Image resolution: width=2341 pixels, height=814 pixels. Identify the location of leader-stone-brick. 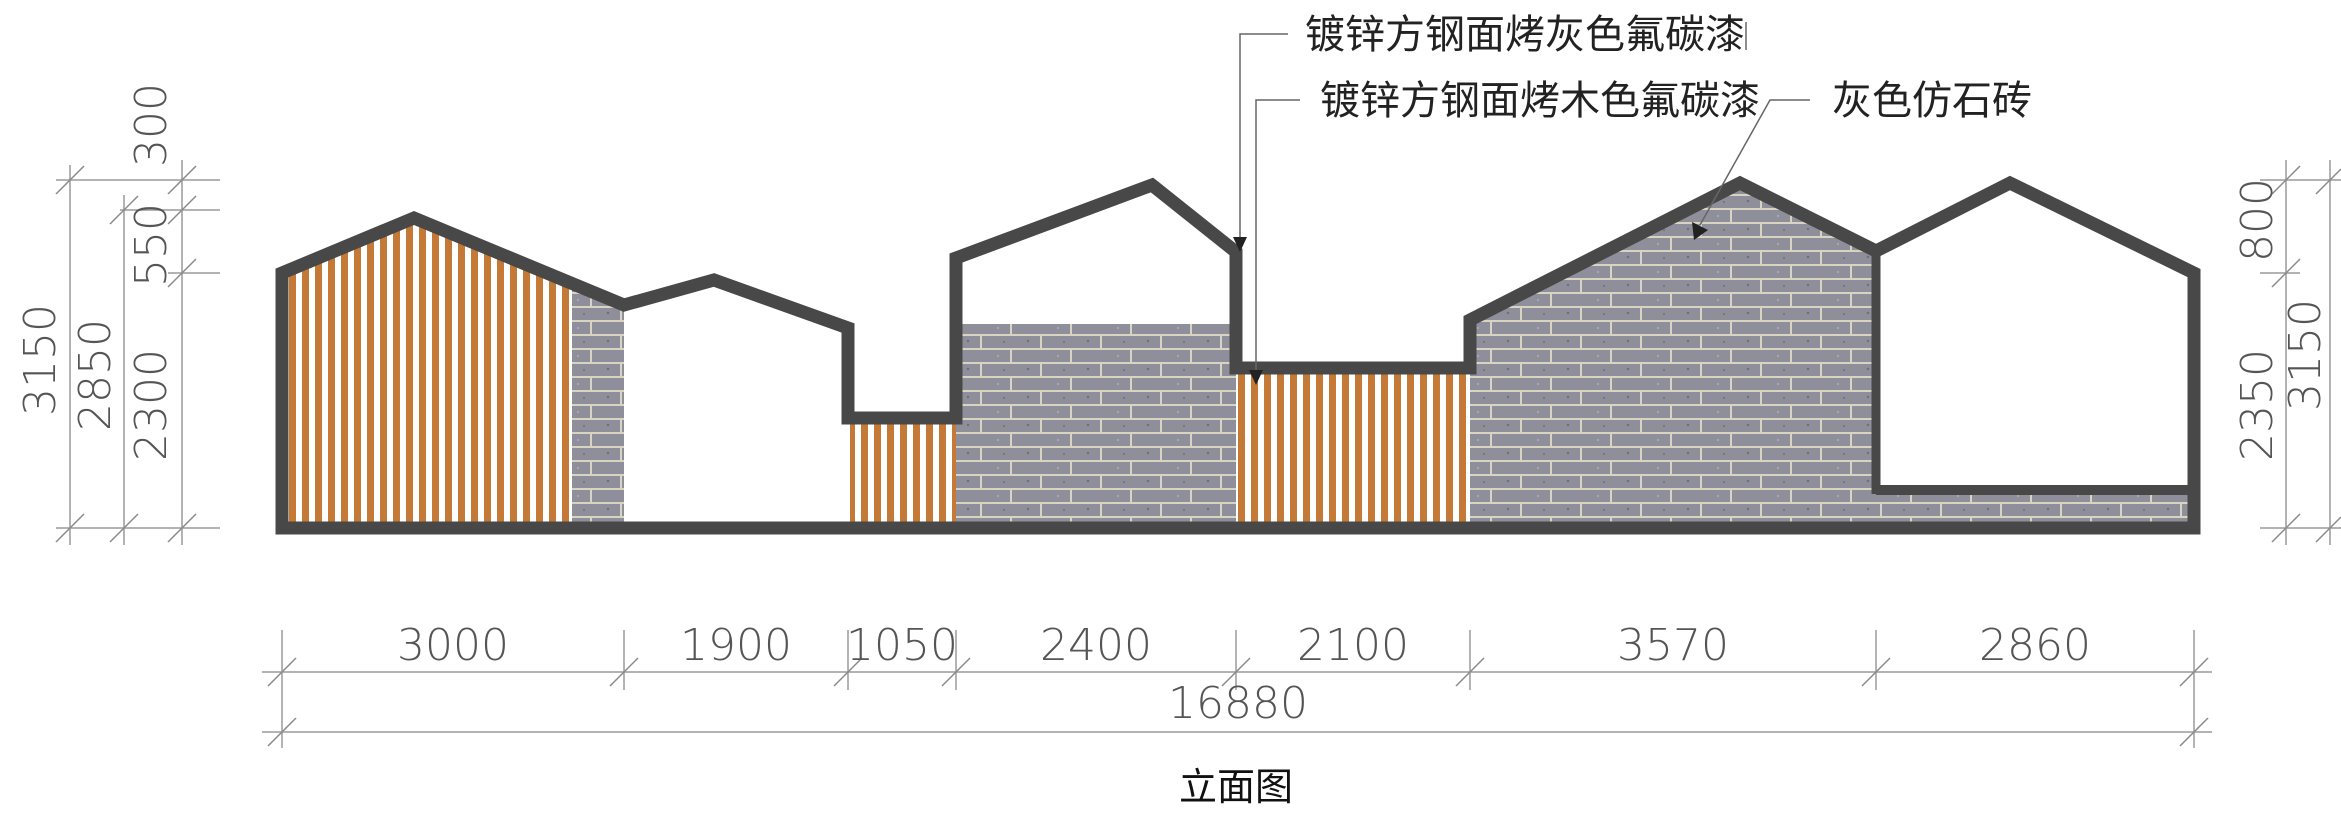
(1754, 162).